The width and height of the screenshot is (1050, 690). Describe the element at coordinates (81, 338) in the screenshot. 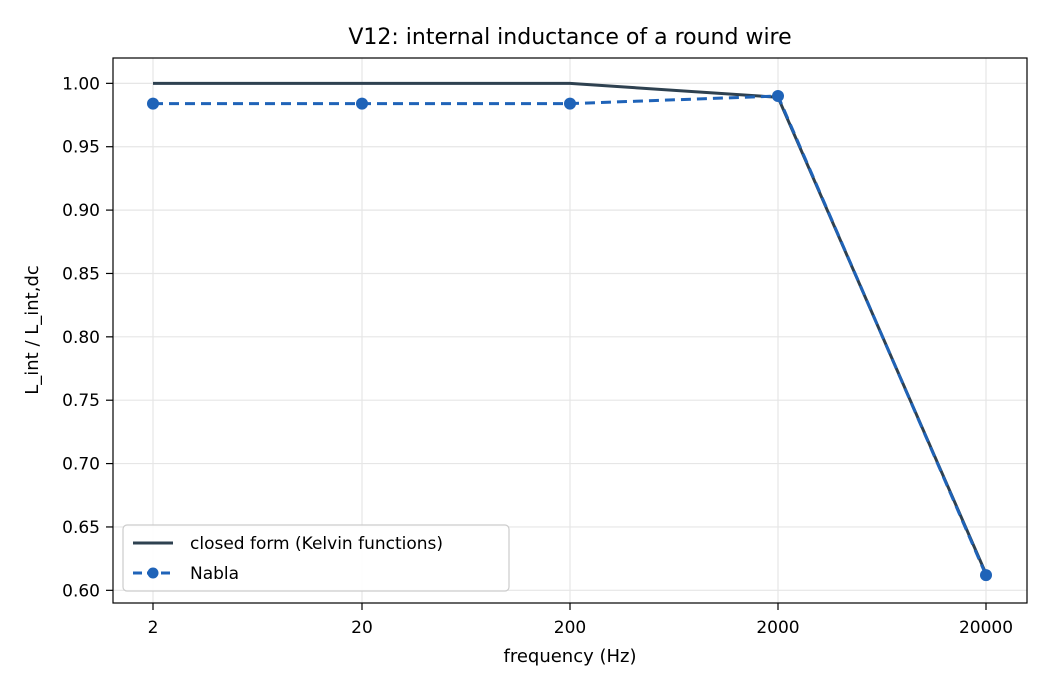

I see `y-tick-label: 0.80` at that location.